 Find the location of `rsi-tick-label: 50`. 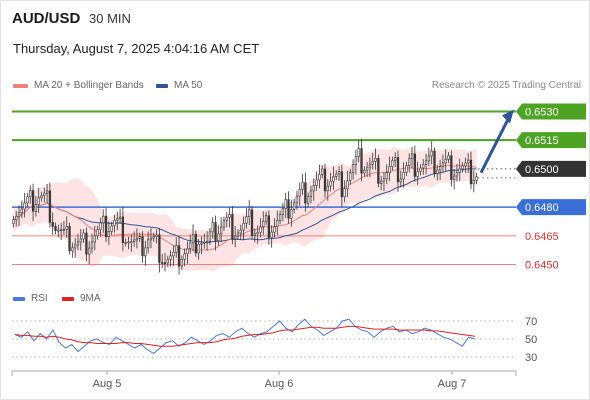

rsi-tick-label: 50 is located at coordinates (531, 340).